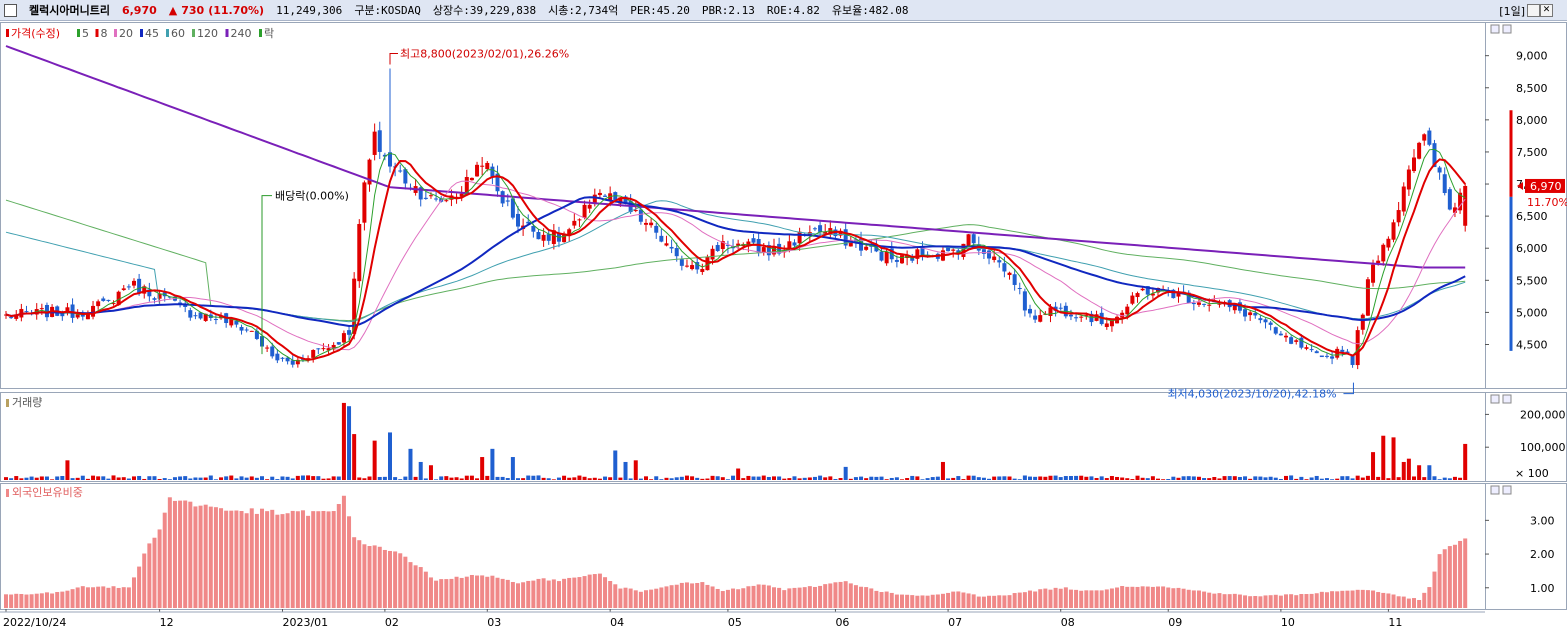  What do you see at coordinates (1533, 10) in the screenshot?
I see `split-window-icon` at bounding box center [1533, 10].